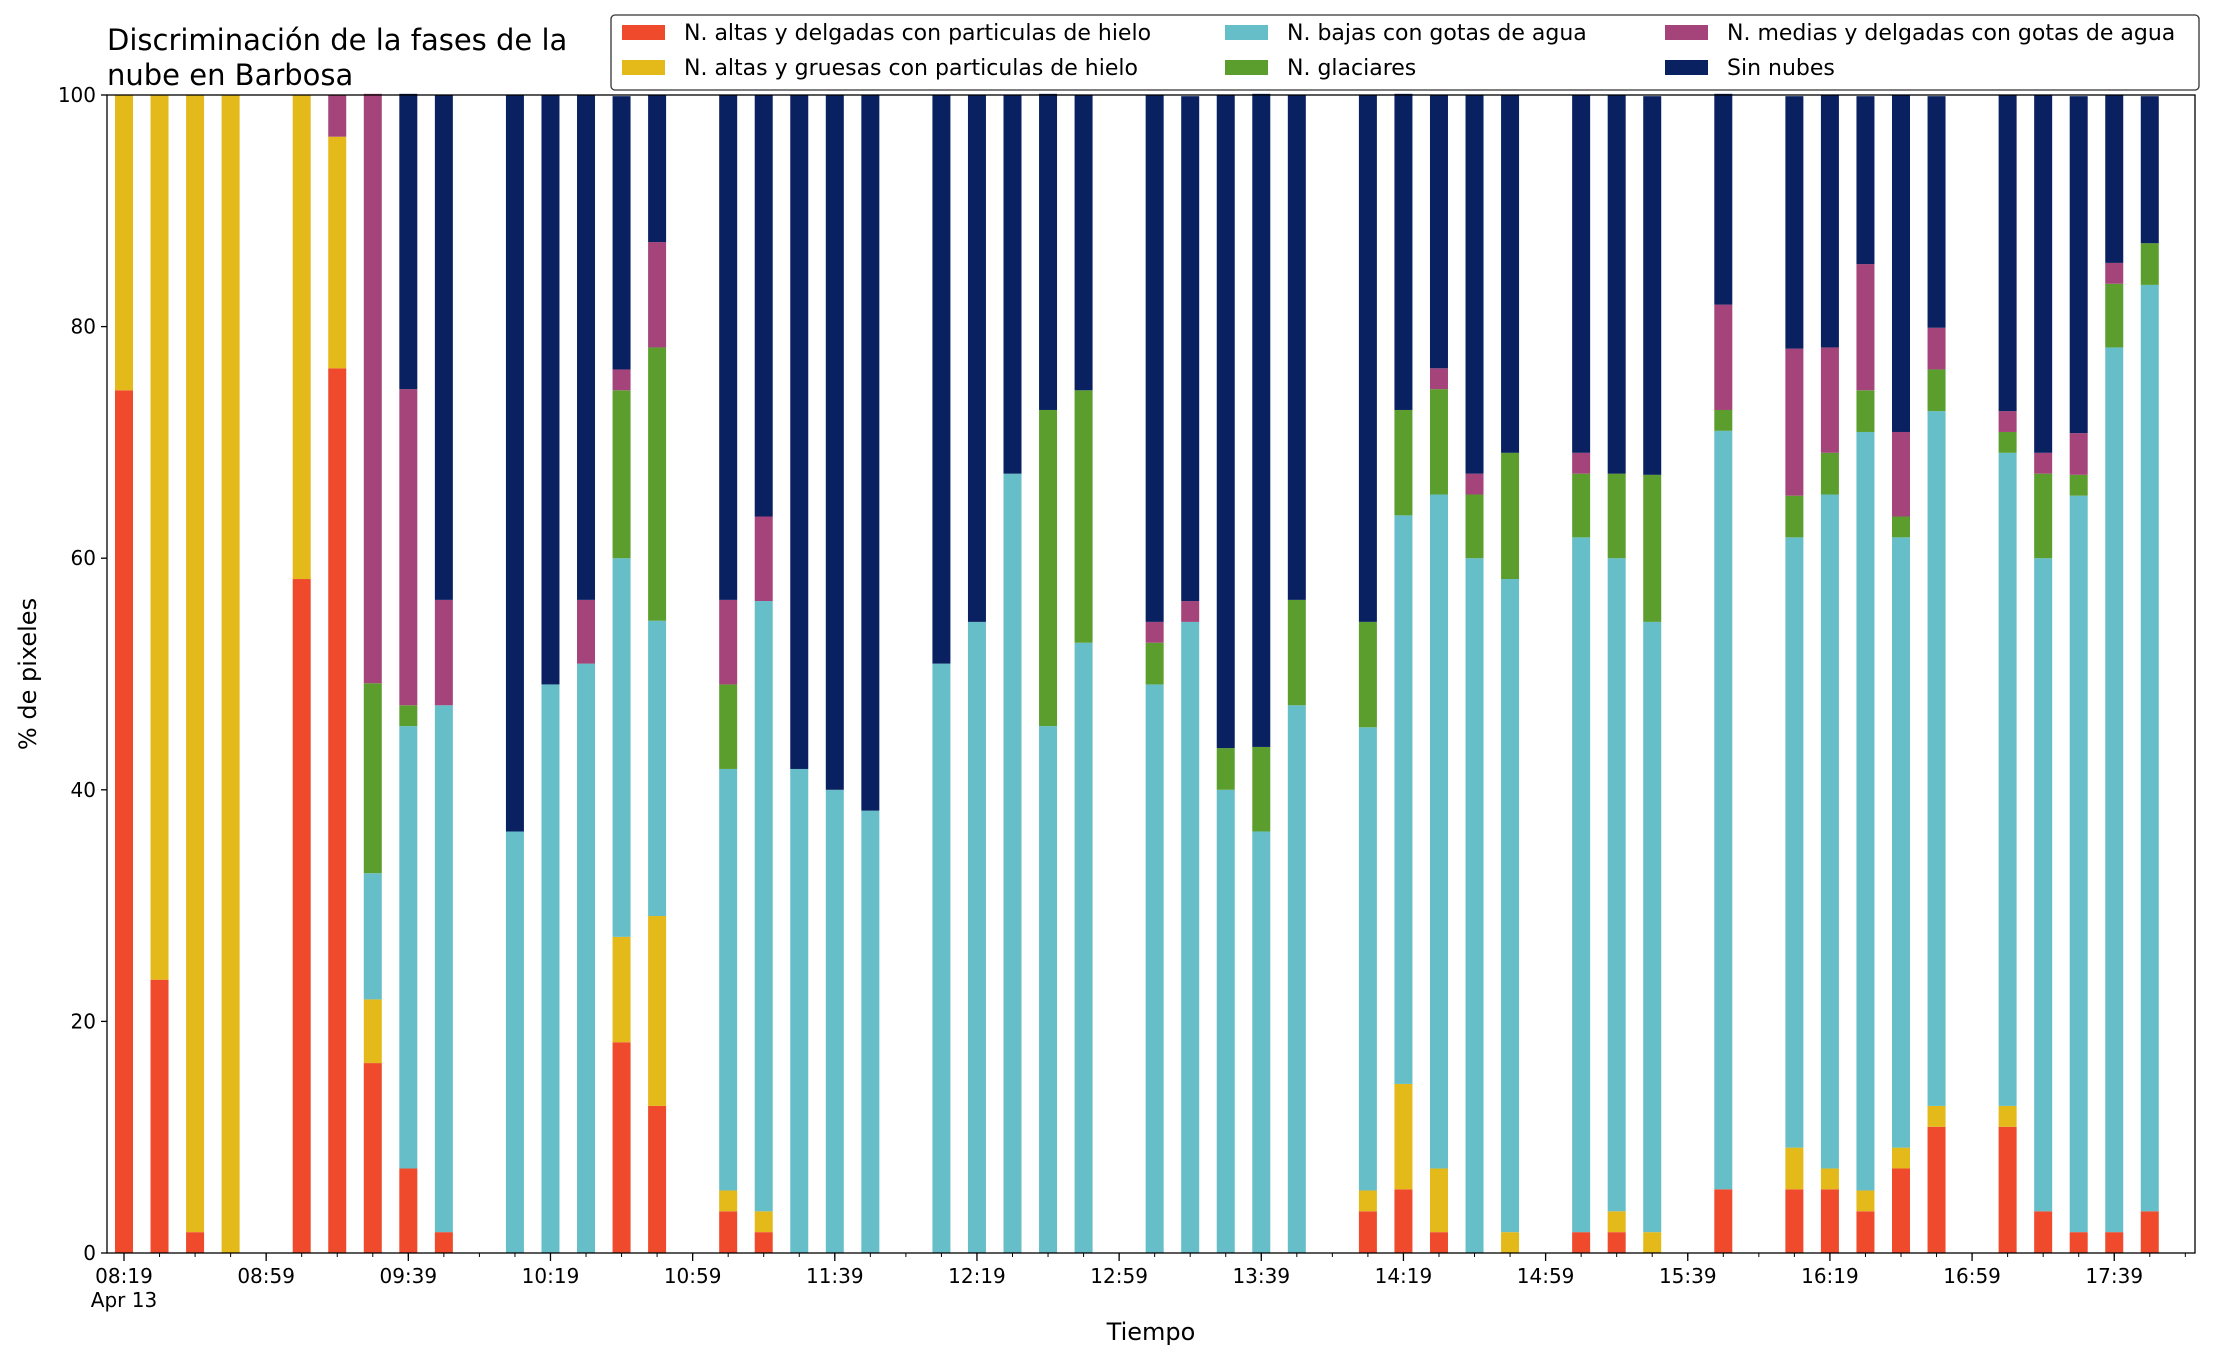 Image resolution: width=2216 pixels, height=1355 pixels. I want to click on x-tick-label-0: 08:19, so click(124, 1276).